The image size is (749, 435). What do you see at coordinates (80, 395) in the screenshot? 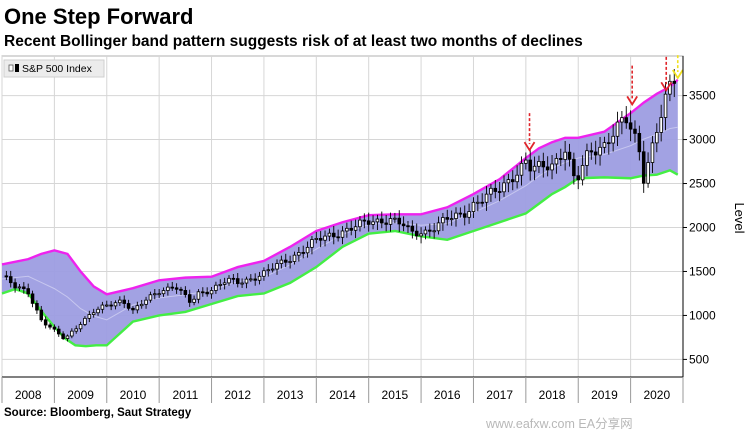
I see `x-tick-label: 2009` at bounding box center [80, 395].